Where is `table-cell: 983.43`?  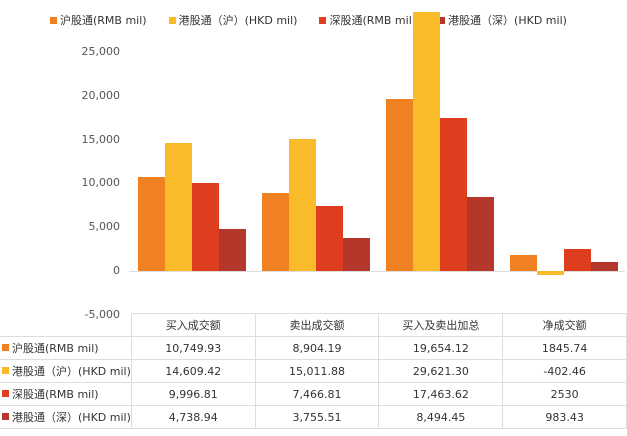 table-cell: 983.43 is located at coordinates (564, 417).